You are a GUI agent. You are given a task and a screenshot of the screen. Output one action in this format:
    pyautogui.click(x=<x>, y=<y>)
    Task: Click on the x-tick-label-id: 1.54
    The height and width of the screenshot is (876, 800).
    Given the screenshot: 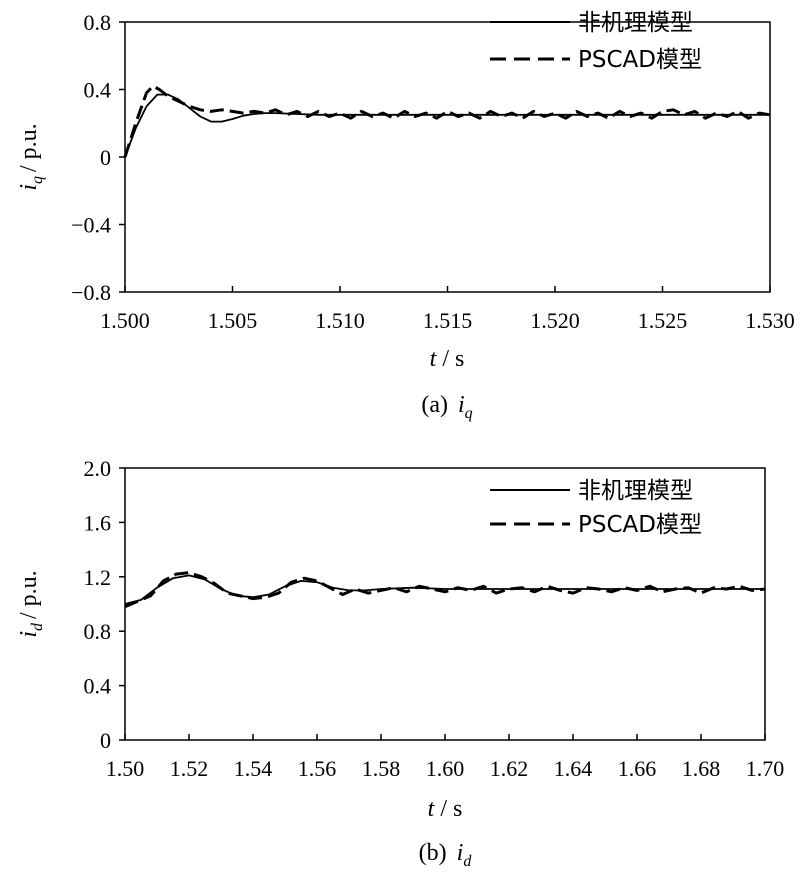 What is the action you would take?
    pyautogui.click(x=253, y=768)
    